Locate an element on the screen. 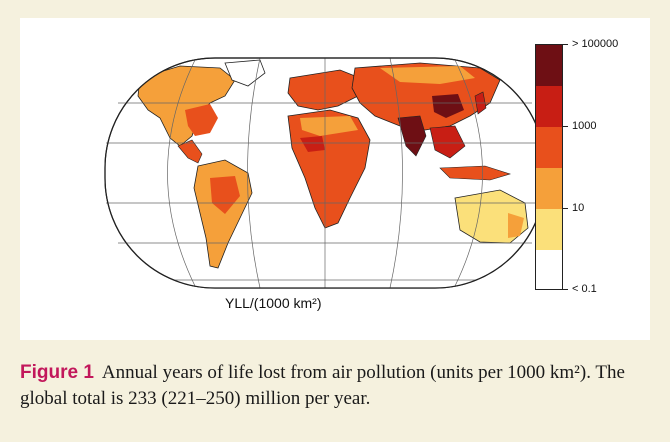 This screenshot has width=670, height=442. australia-east is located at coordinates (516, 225).